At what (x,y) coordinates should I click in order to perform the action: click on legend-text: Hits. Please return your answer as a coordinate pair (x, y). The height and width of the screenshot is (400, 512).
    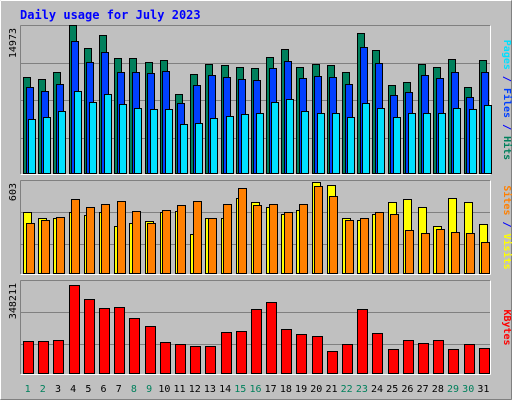
    Looking at the image, I should click on (506, 148).